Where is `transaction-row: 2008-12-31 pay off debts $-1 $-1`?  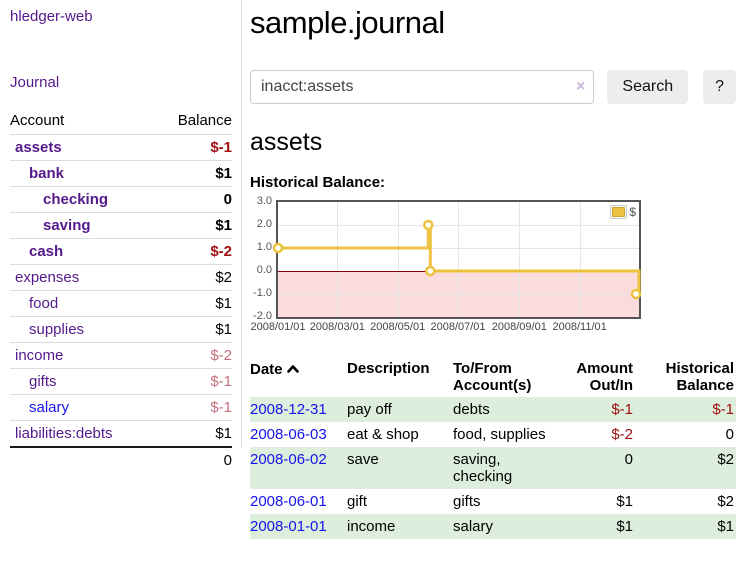
transaction-row: 2008-12-31 pay off debts $-1 $-1 is located at coordinates (493, 409).